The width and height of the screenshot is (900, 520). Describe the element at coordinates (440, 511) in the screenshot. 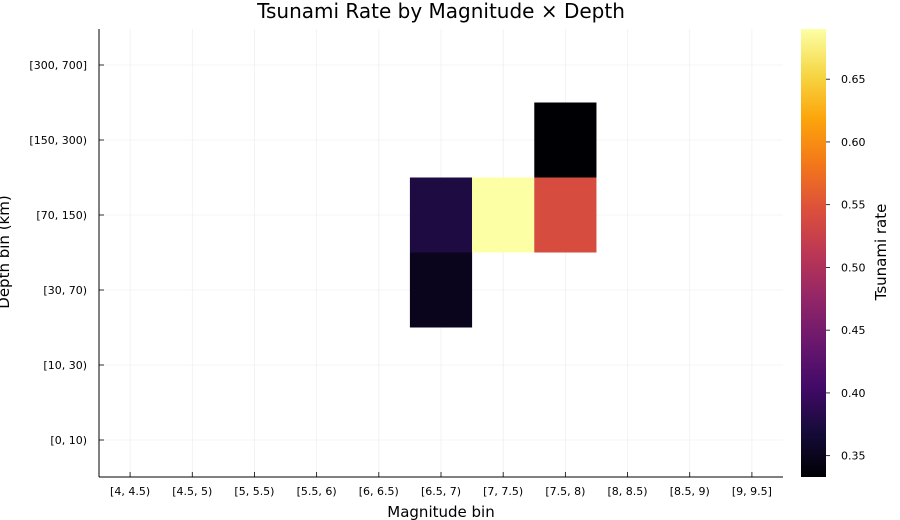

I see `x-axis-label: Magnitude bin` at that location.